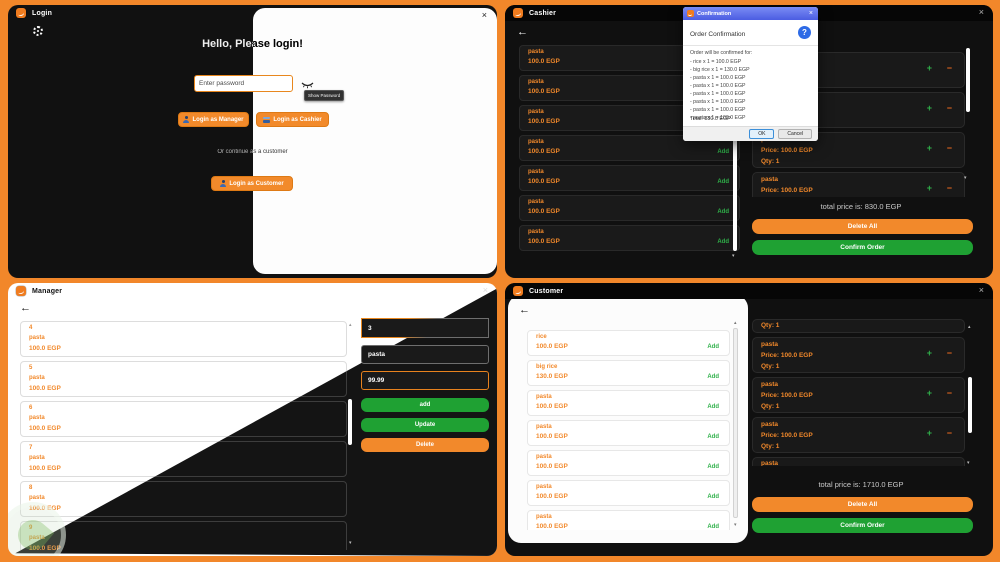  I want to click on login-as-cashier-button: Login as Cashier, so click(292, 119).